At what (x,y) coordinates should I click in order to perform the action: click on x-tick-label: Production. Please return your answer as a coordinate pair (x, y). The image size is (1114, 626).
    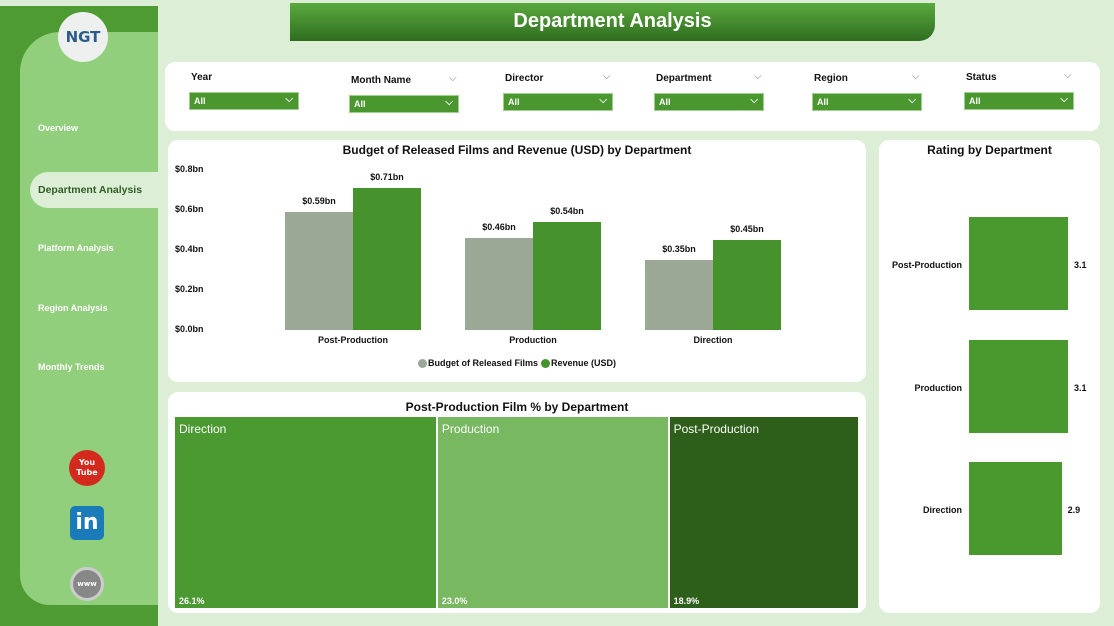
    Looking at the image, I should click on (533, 340).